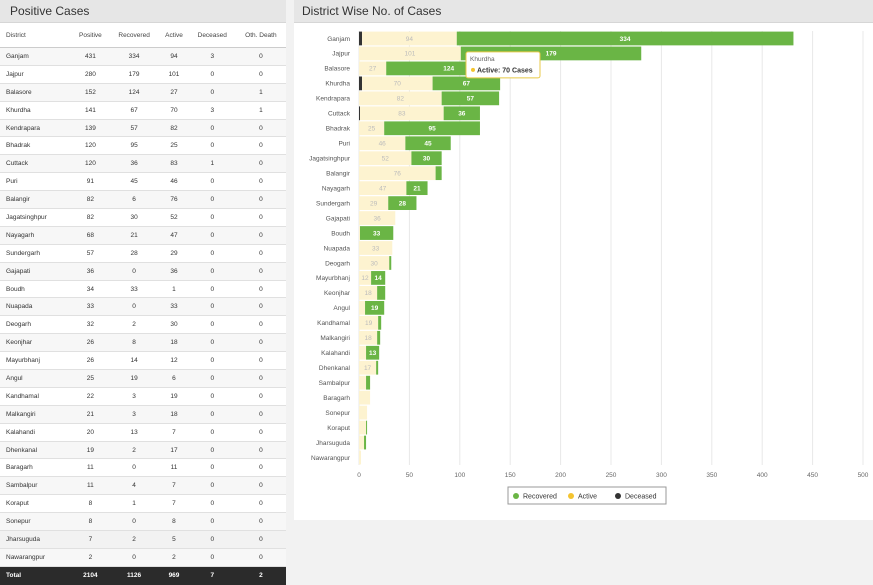 The width and height of the screenshot is (873, 585). Describe the element at coordinates (143, 468) in the screenshot. I see `table-row: Baragarh 11 0 11 0 0` at that location.